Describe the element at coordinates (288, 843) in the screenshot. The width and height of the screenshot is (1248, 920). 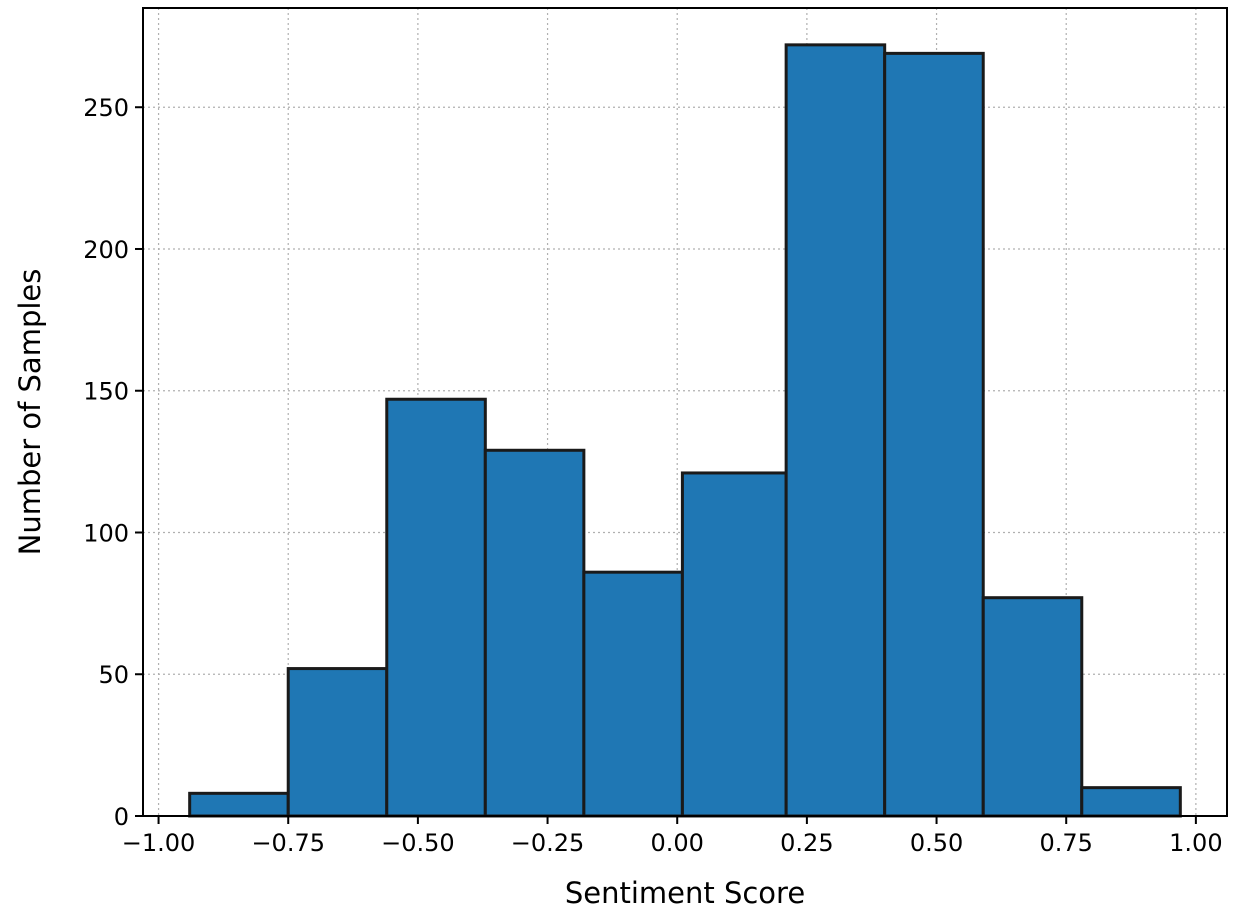
I see `x-tick-label: −0.75` at that location.